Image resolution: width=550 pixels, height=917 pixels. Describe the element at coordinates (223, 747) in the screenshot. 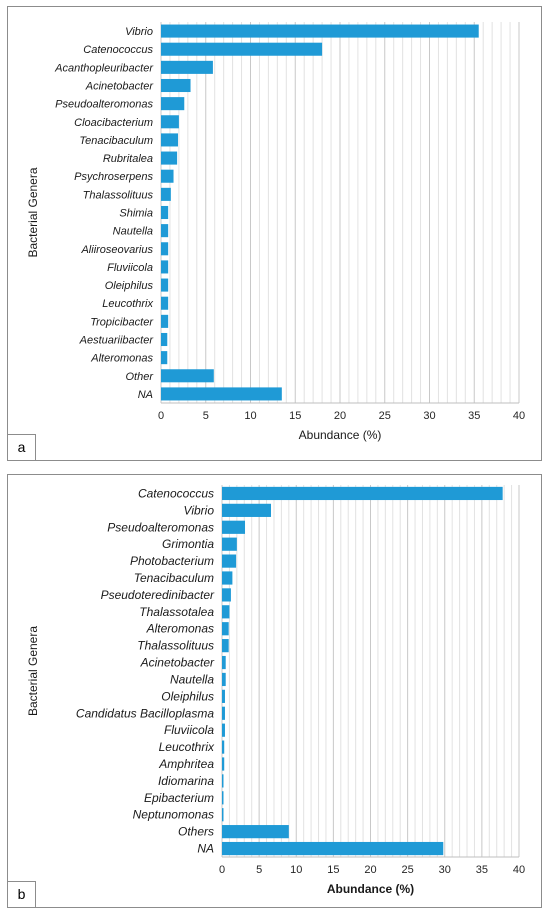

I see `bar-leucothrix` at that location.